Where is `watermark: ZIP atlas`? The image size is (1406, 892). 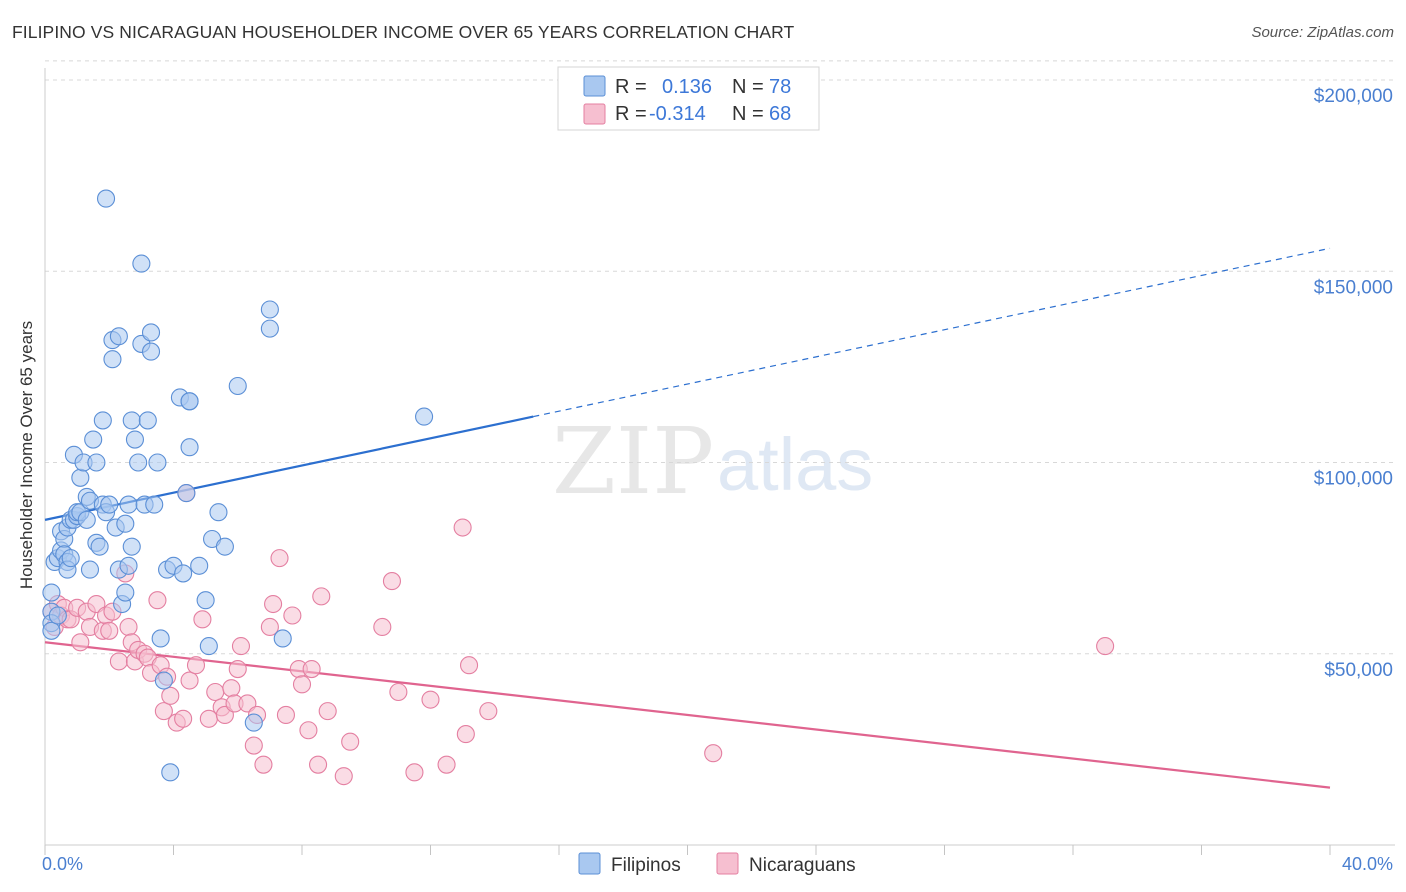
watermark: ZIP atlas is located at coordinates (712, 461).